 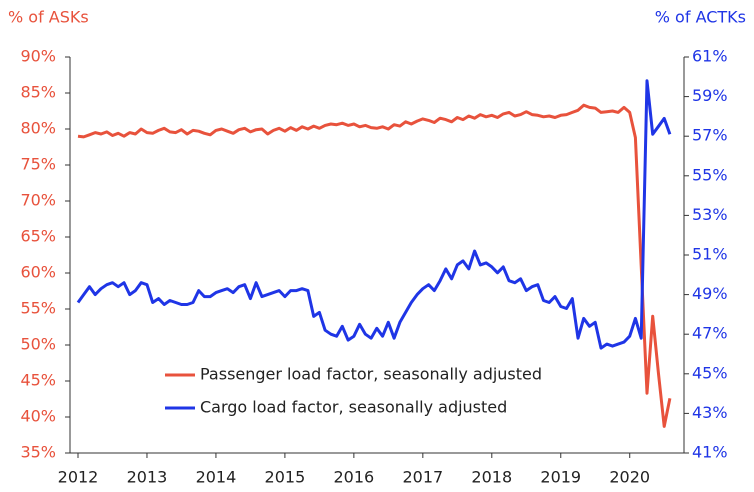 I want to click on x-tick-label: 2015, so click(x=285, y=477).